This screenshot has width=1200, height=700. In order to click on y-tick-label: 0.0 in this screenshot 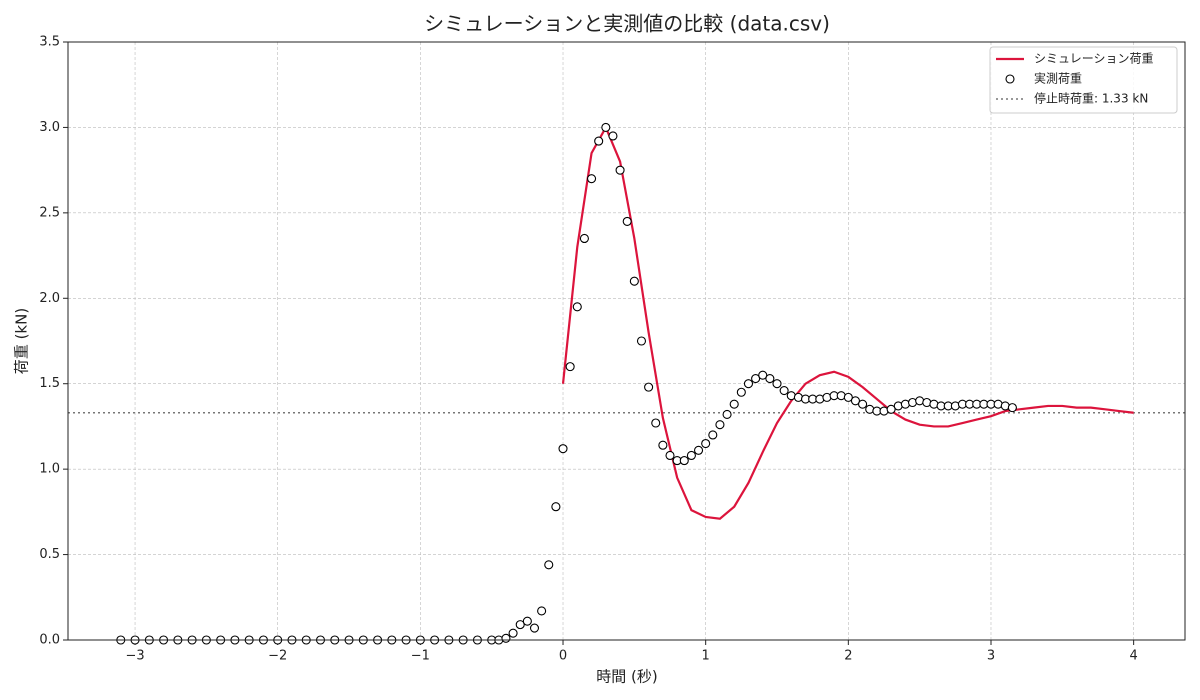, I will do `click(49, 640)`.